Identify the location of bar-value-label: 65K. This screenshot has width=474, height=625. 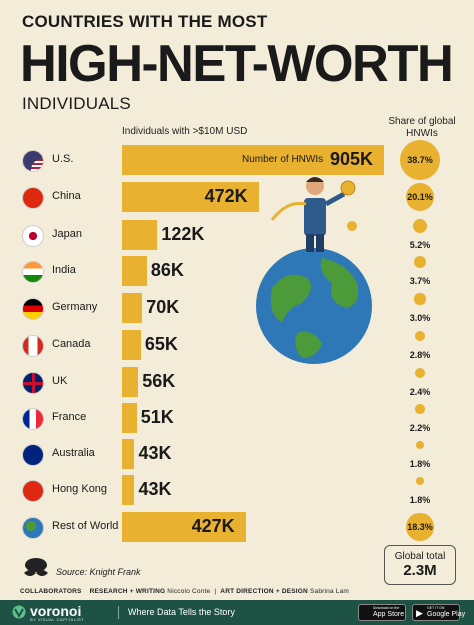
(161, 344).